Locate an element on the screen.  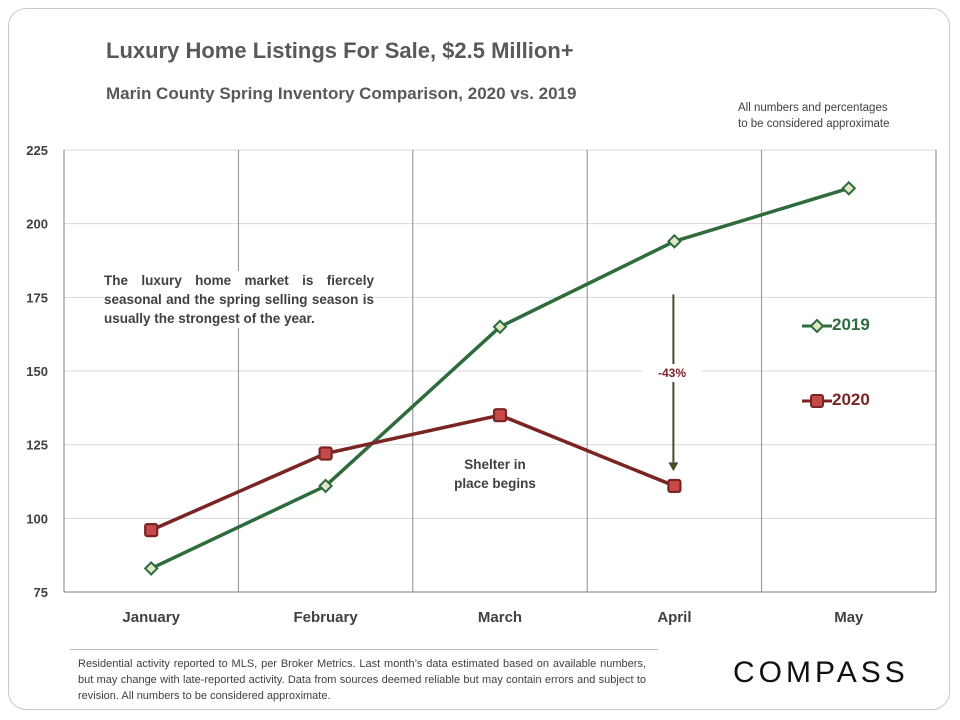
legend-marker-2020 is located at coordinates (817, 400).